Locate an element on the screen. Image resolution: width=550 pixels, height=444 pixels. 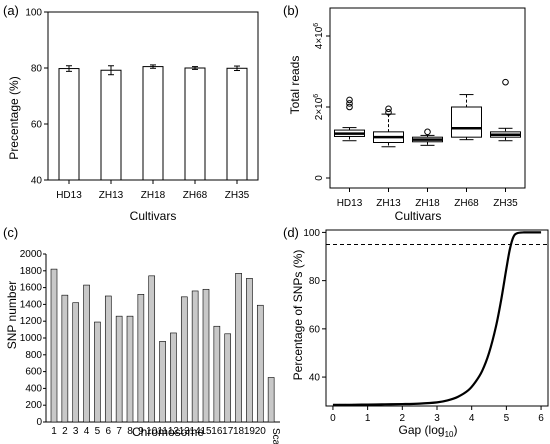
panel-d-xlabel-main: Gap (log is located at coordinates (422, 430).